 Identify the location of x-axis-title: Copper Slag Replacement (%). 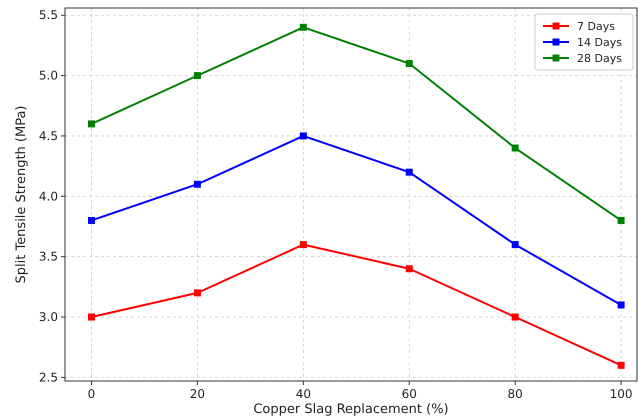
(351, 409).